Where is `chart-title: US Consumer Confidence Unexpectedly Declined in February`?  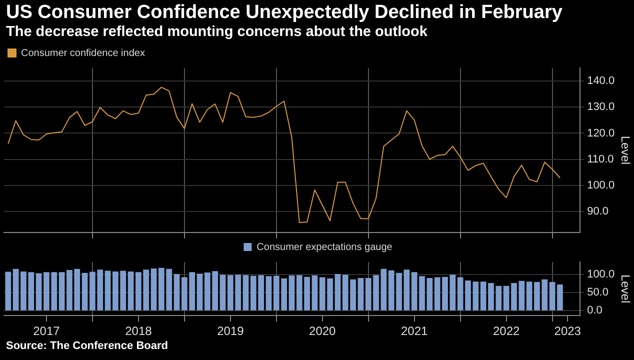 chart-title: US Consumer Confidence Unexpectedly Declined in February is located at coordinates (284, 13).